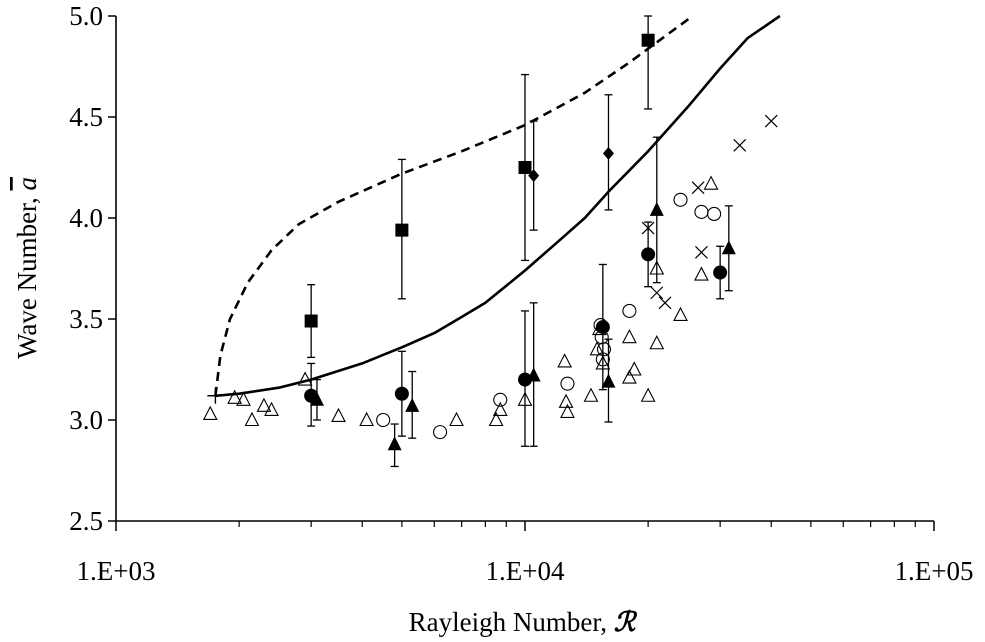 The image size is (985, 642). What do you see at coordinates (86, 117) in the screenshot?
I see `y-tick-label-4: 4.5` at bounding box center [86, 117].